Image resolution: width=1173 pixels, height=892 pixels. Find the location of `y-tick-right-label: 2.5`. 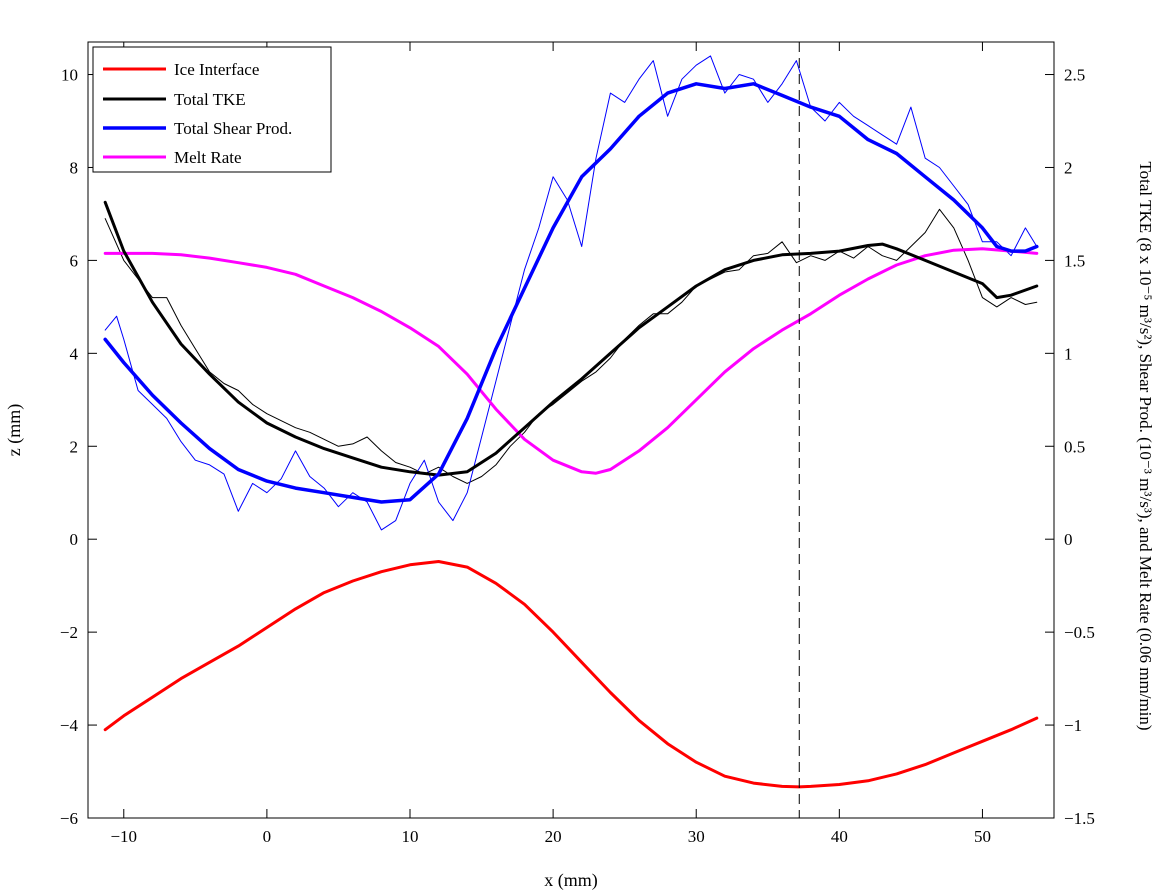

y-tick-right-label: 2.5 is located at coordinates (1074, 75).